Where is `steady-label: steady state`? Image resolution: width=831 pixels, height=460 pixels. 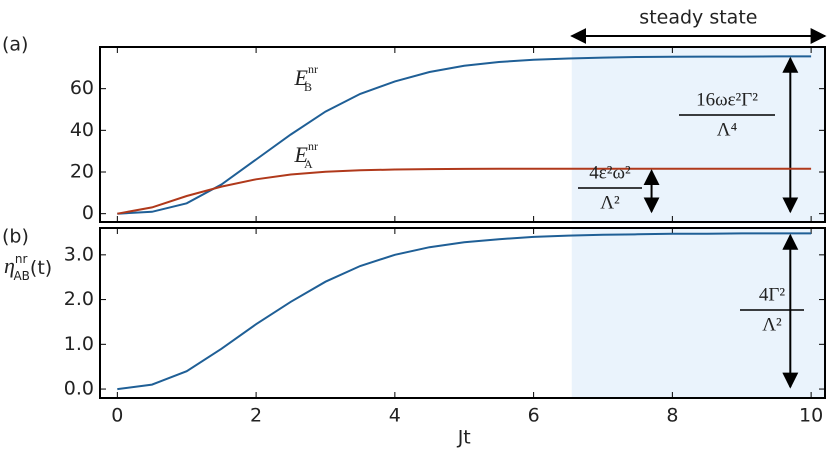
steady-label: steady state is located at coordinates (698, 18).